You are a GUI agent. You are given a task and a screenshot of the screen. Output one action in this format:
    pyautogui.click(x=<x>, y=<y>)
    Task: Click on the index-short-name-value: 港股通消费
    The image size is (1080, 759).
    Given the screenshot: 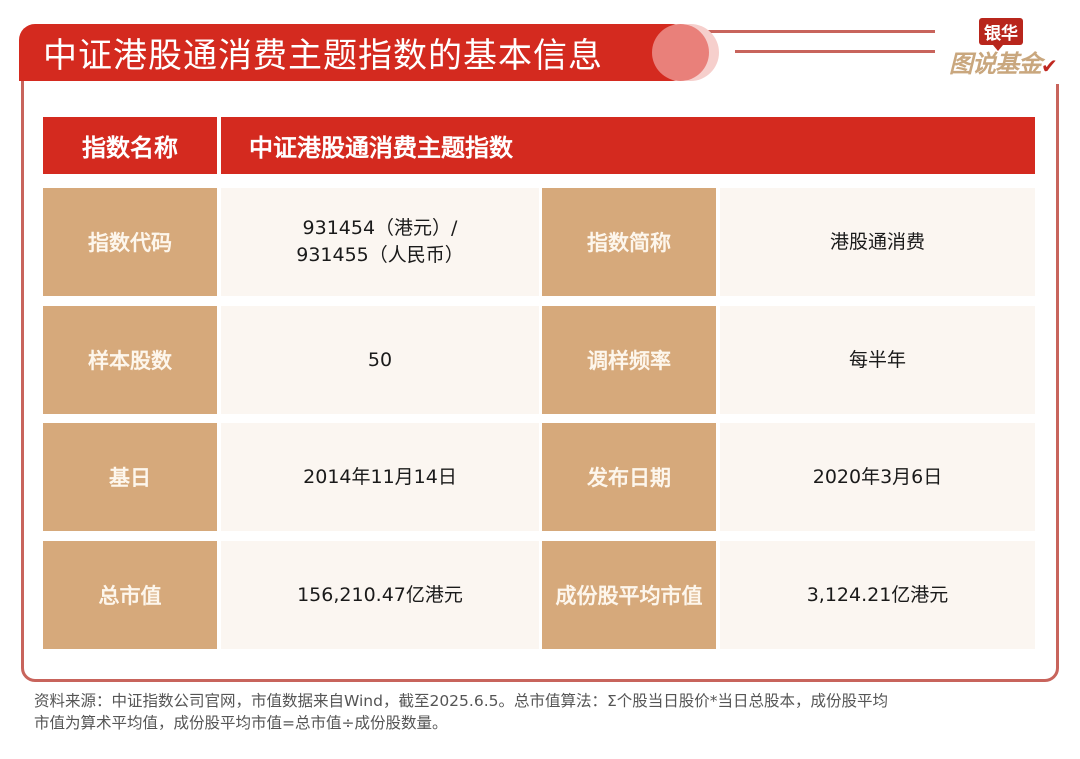 What is the action you would take?
    pyautogui.click(x=877, y=242)
    